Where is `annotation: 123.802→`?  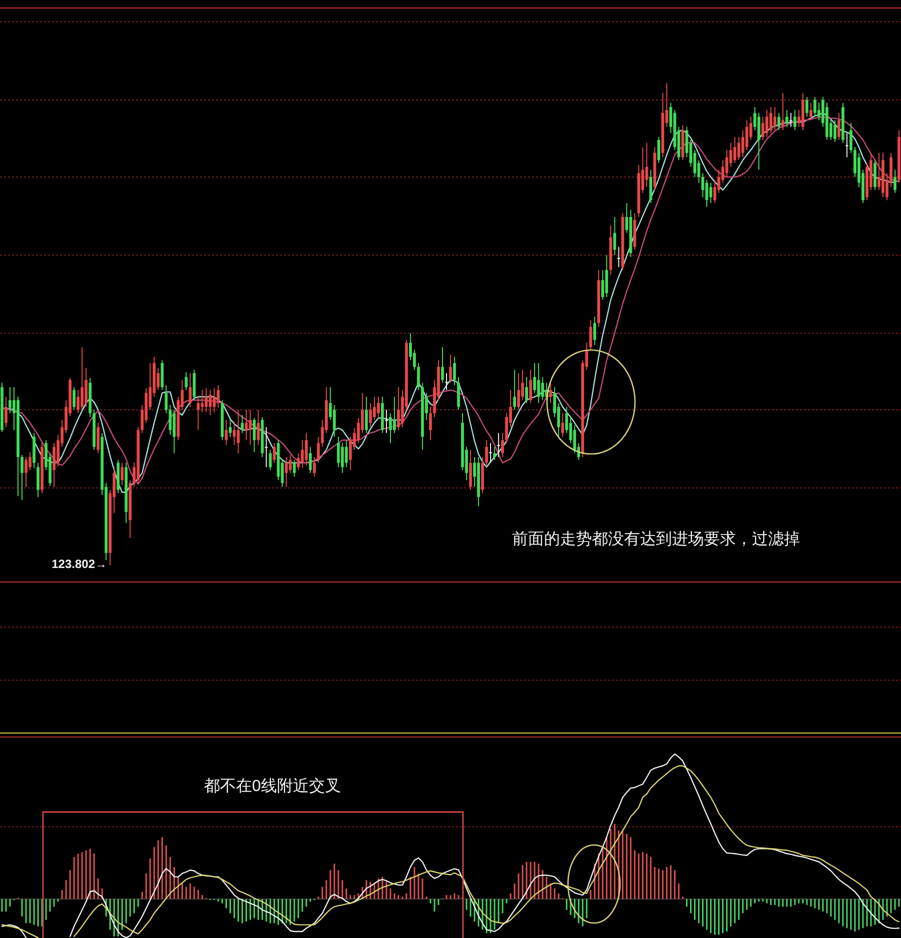
annotation: 123.802→ is located at coordinates (79, 564).